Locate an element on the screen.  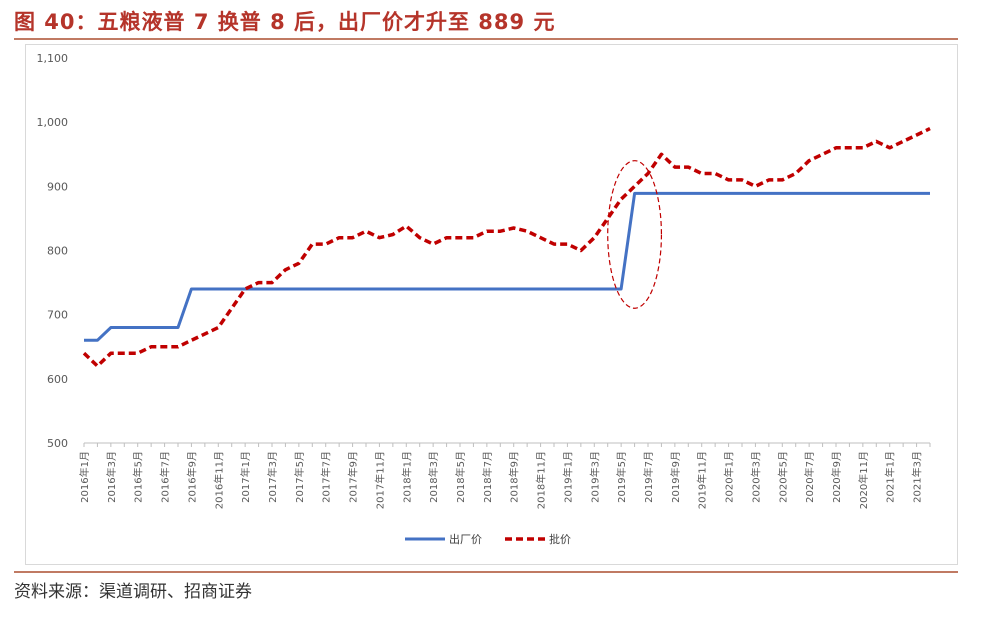
x-tick-label: 2018年5月 is located at coordinates (460, 477).